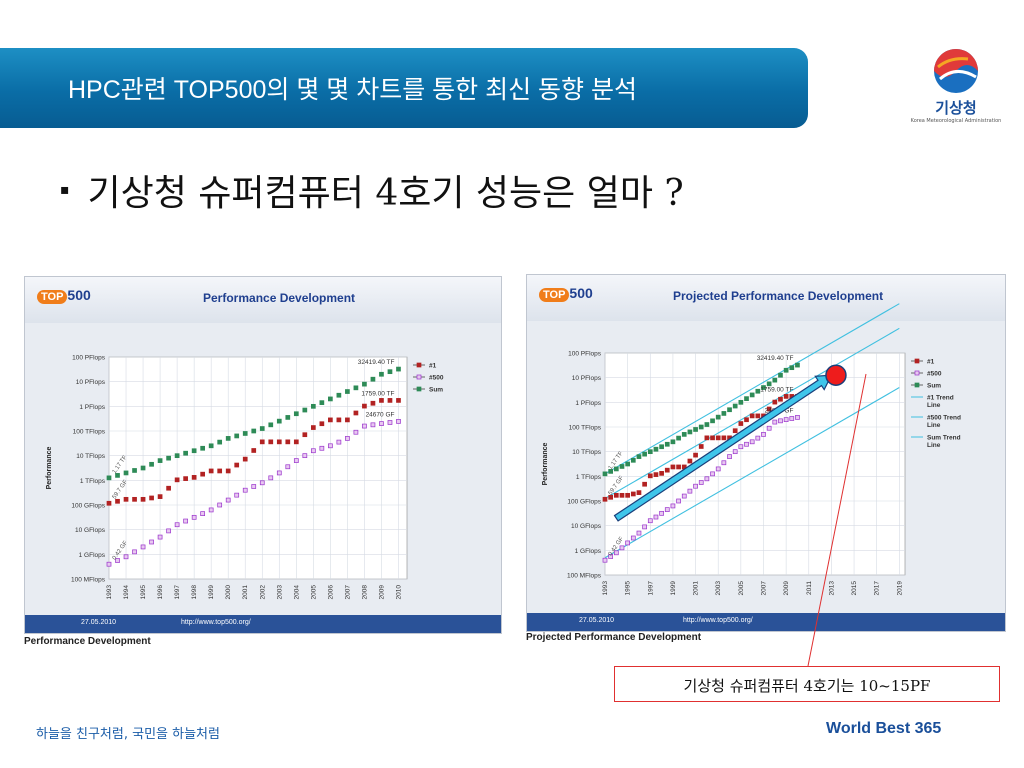 Image resolution: width=1024 pixels, height=768 pixels. What do you see at coordinates (143, 592) in the screenshot?
I see `x-tick-label: 1995` at bounding box center [143, 592].